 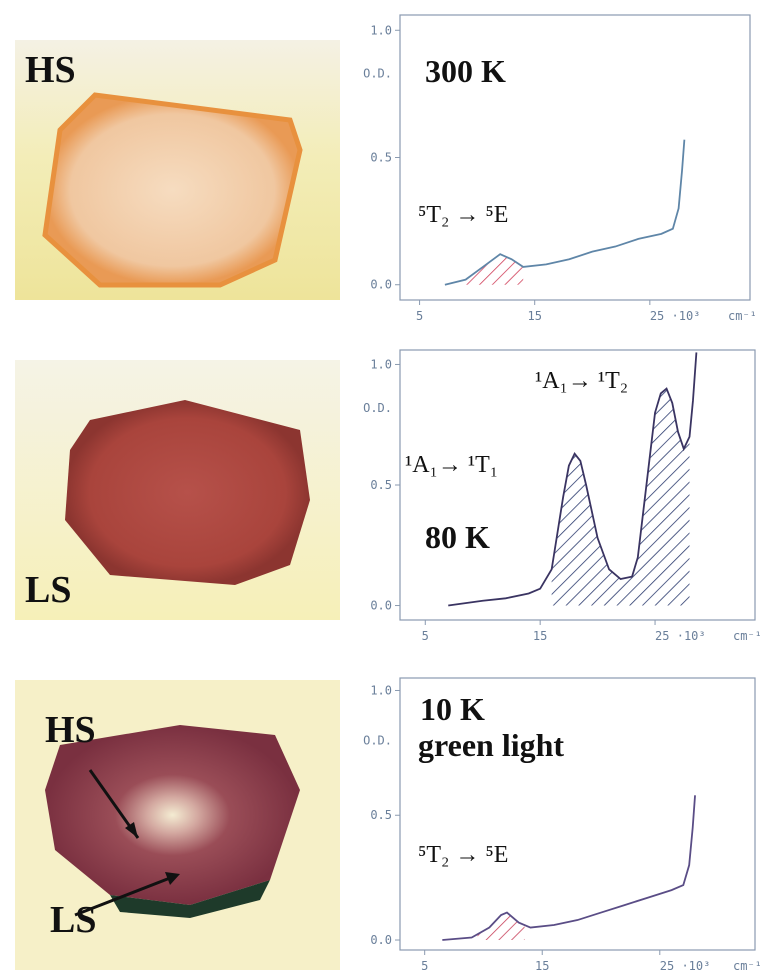 I want to click on chart-subtitle: green light, so click(x=491, y=745).